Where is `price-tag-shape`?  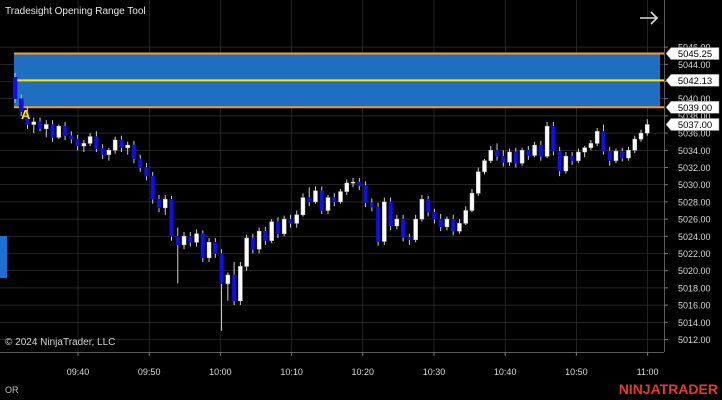 price-tag-shape is located at coordinates (692, 80).